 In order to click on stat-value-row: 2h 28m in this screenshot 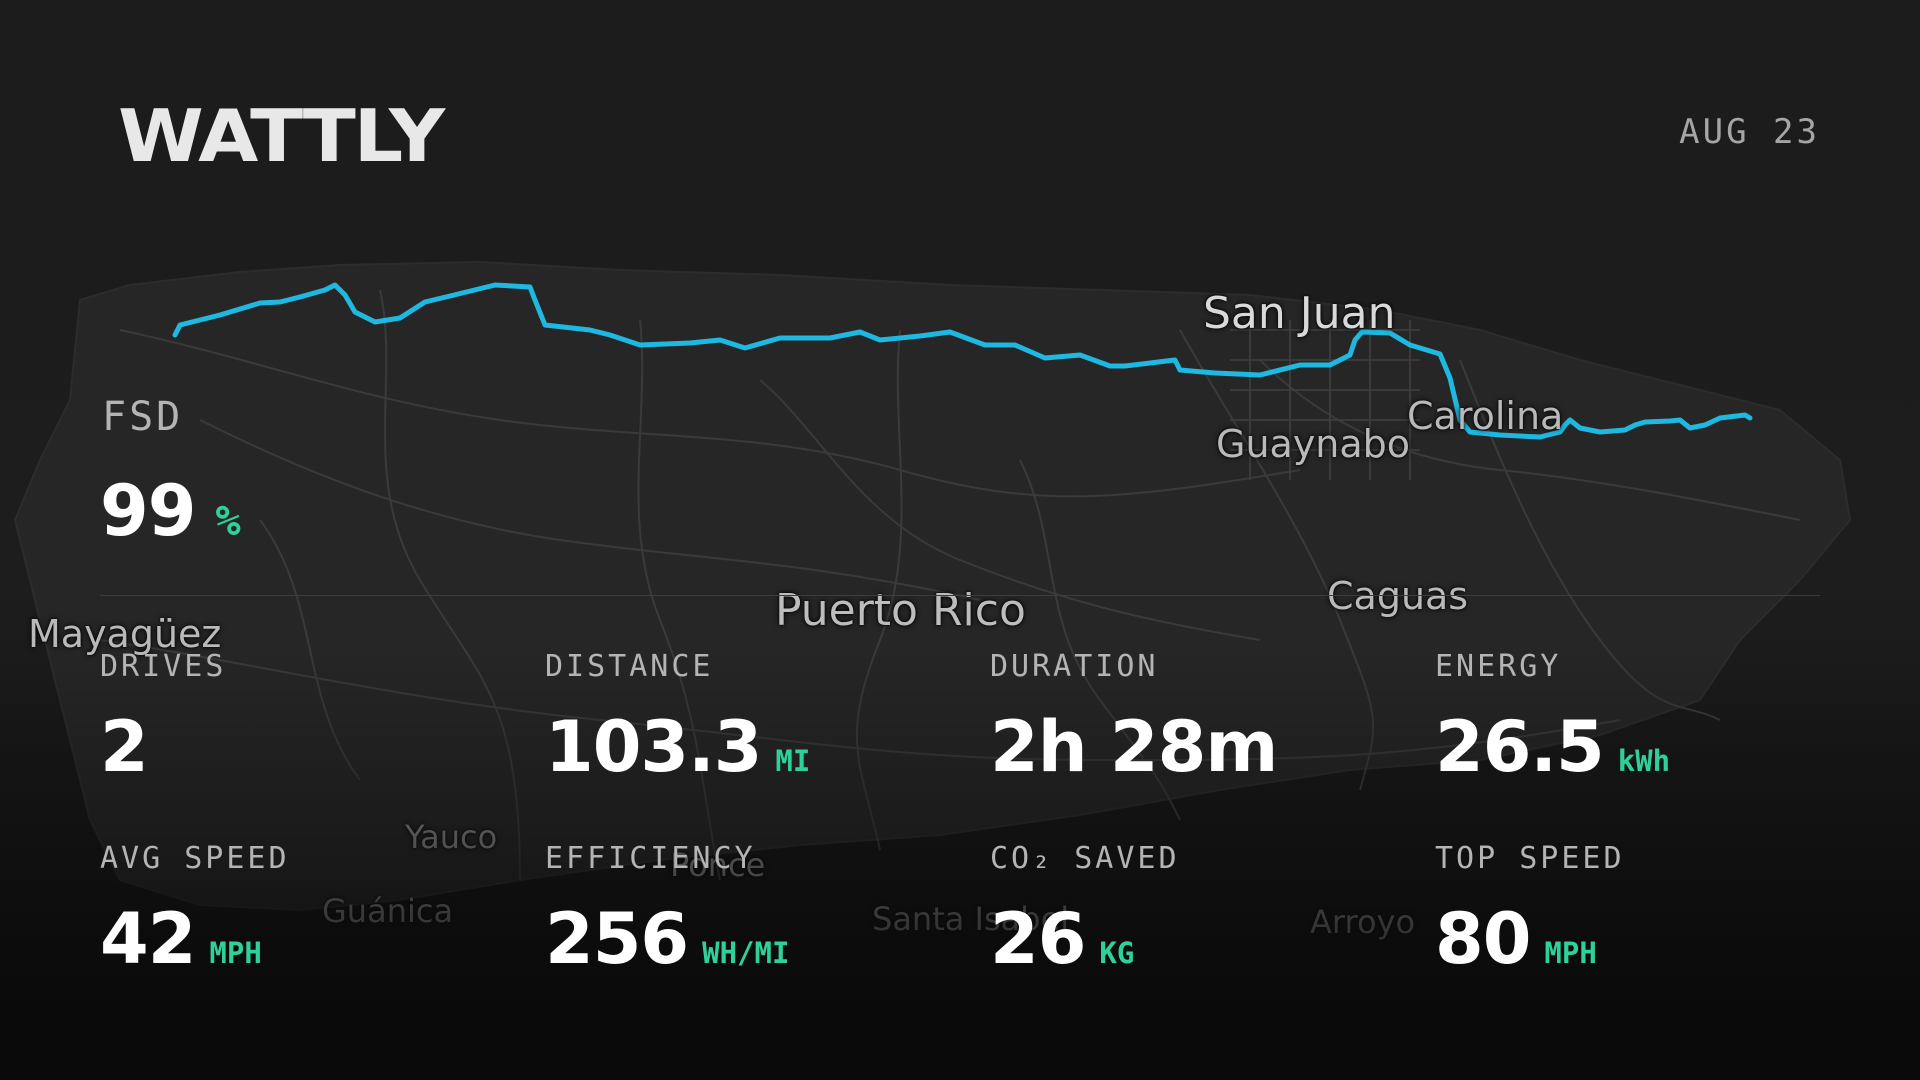, I will do `click(1200, 747)`.